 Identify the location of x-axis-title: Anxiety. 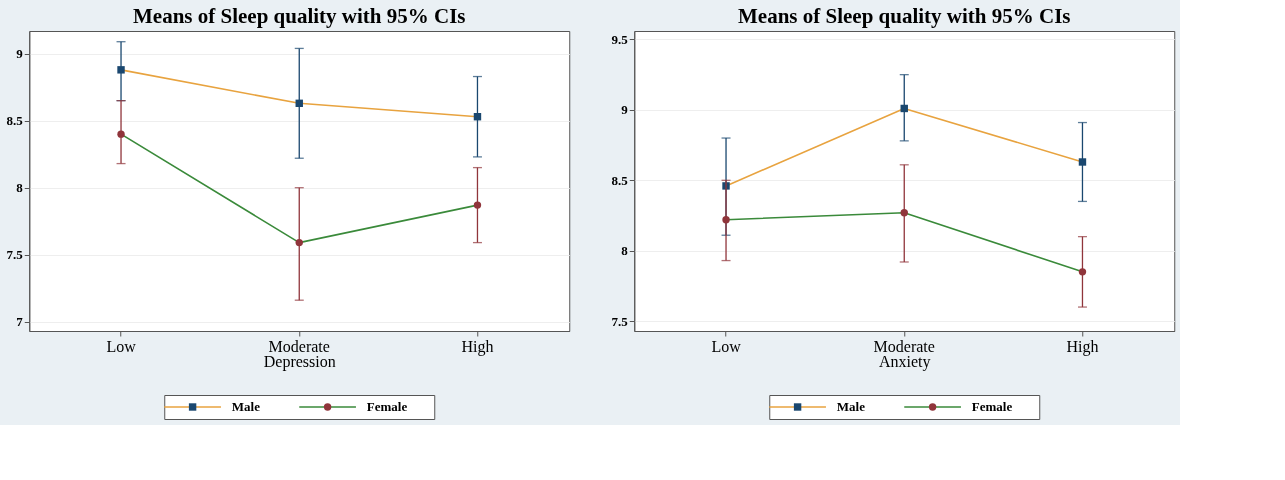
(904, 361).